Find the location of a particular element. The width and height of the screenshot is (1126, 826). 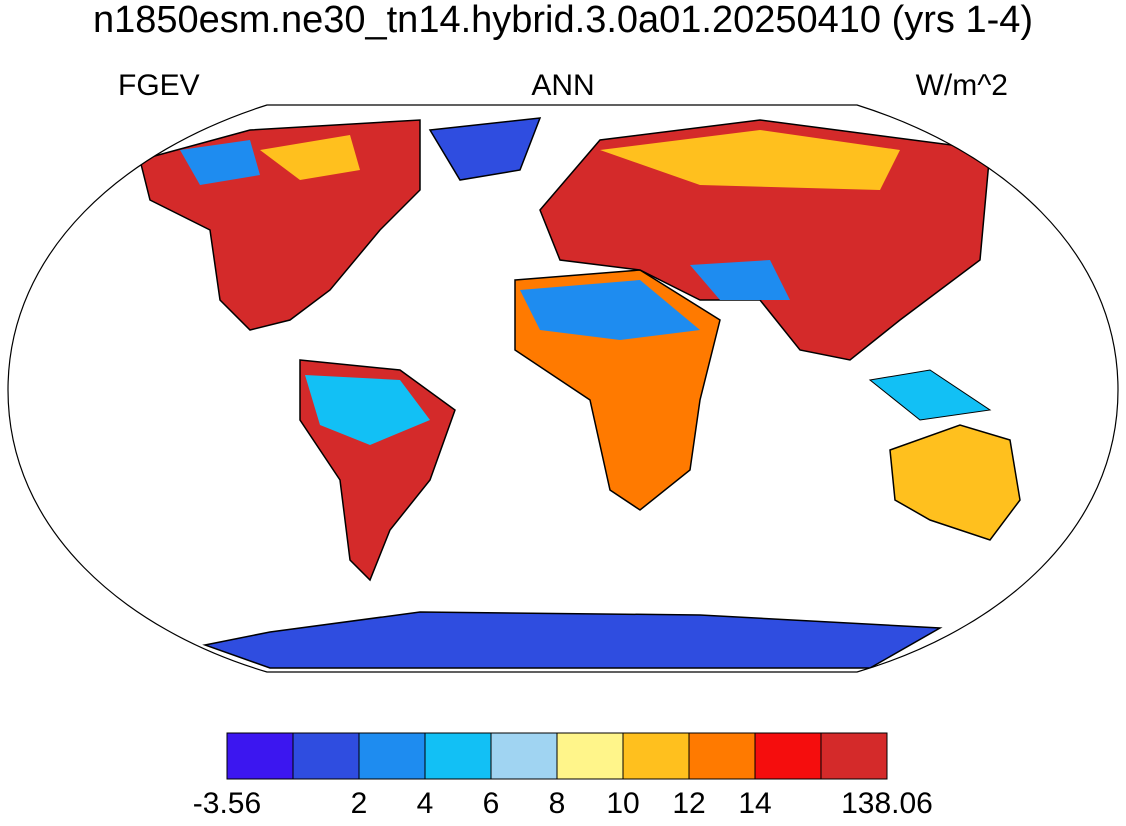

colorbar-label: 12 is located at coordinates (688, 803).